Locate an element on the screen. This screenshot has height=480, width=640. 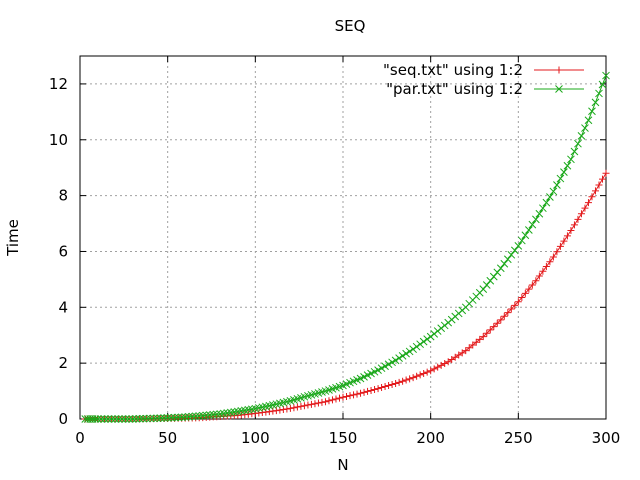
x-tick-label: 50 is located at coordinates (167, 438).